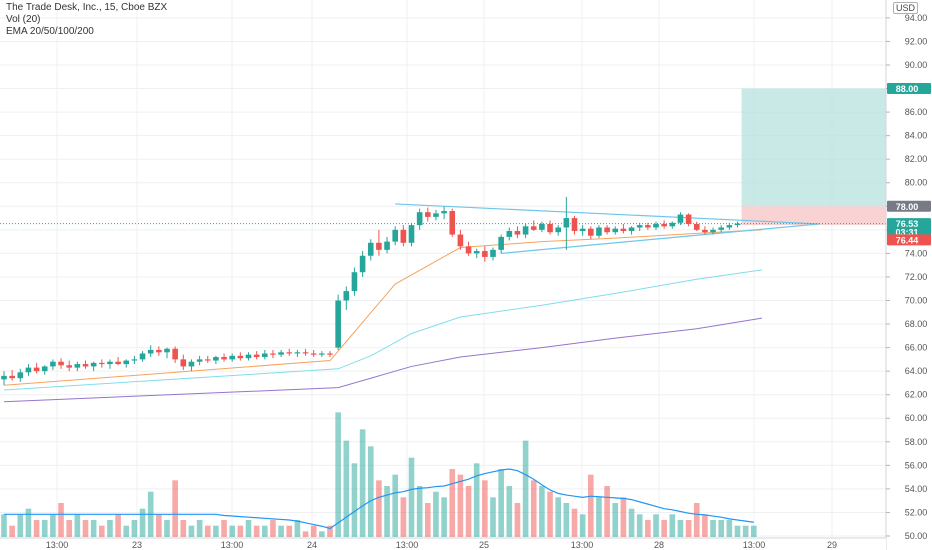 This screenshot has height=550, width=932. What do you see at coordinates (916, 112) in the screenshot?
I see `price-tick-label: 86.00` at bounding box center [916, 112].